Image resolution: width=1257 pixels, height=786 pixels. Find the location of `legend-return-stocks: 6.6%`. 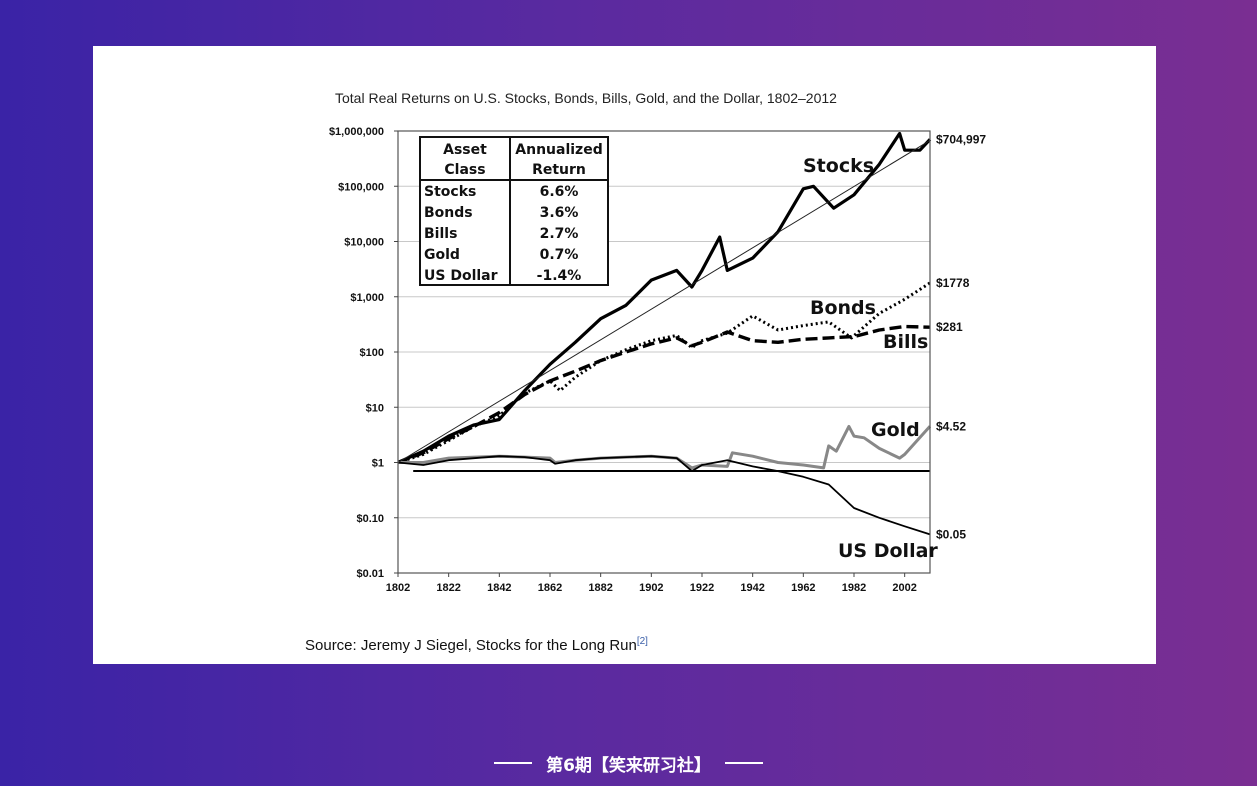

legend-return-stocks: 6.6% is located at coordinates (559, 192).